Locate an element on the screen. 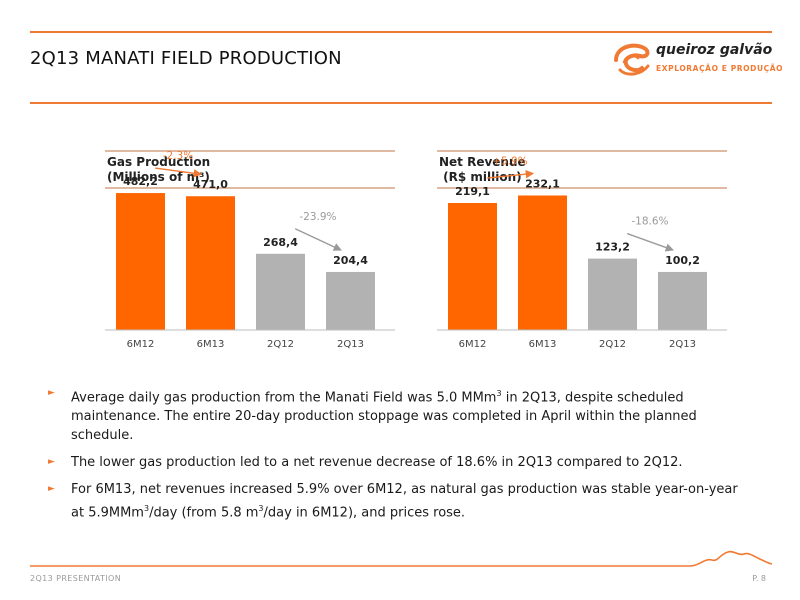 Image resolution: width=800 pixels, height=600 pixels. change-label: +5.9% is located at coordinates (509, 161).